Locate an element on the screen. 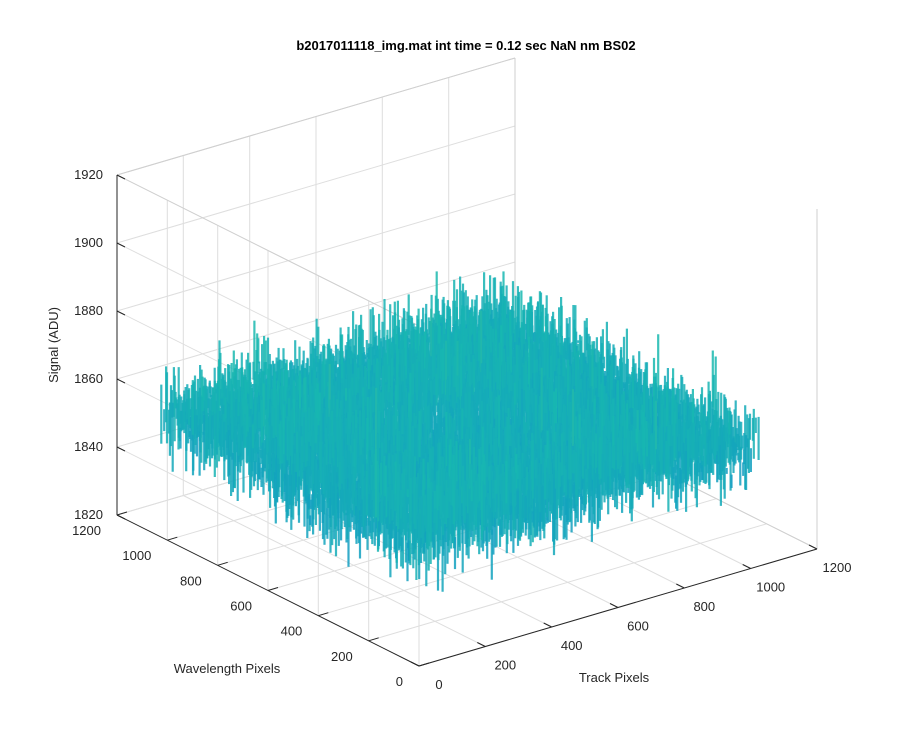  box-edge-top-right is located at coordinates (316, 116).